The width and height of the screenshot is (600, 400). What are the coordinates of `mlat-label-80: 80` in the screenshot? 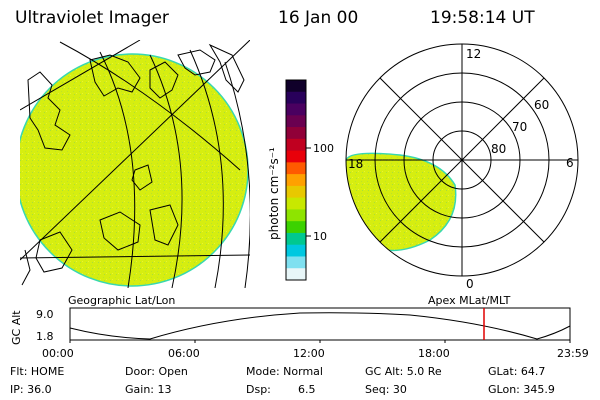 It's located at (498, 149).